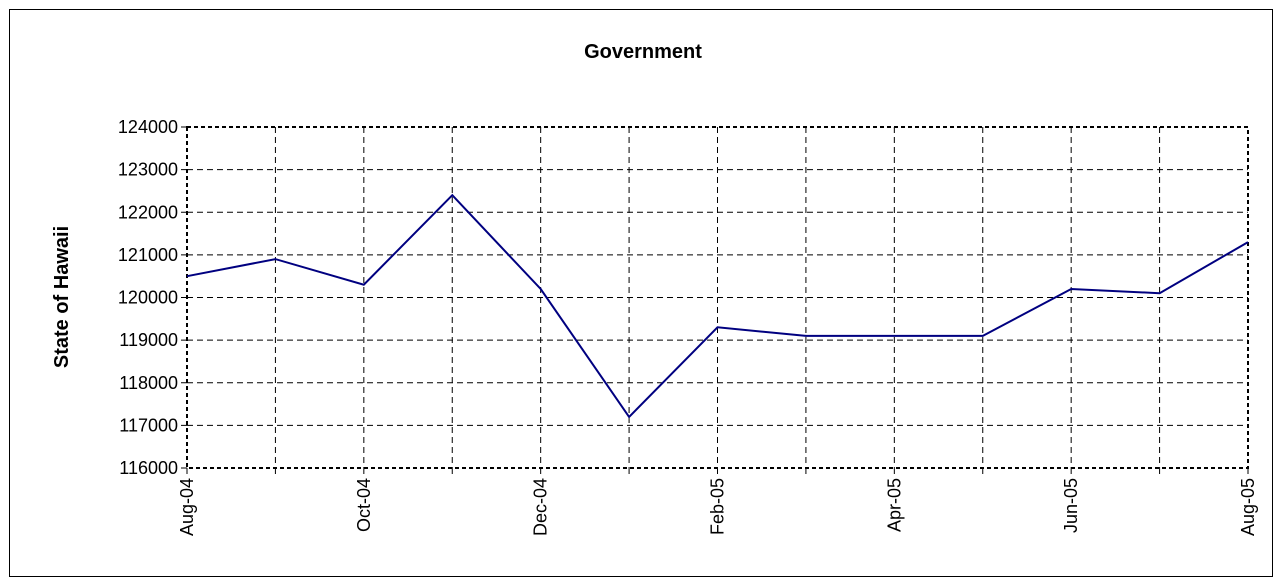 This screenshot has height=588, width=1284. What do you see at coordinates (148, 298) in the screenshot?
I see `y-tick-label: 120000` at bounding box center [148, 298].